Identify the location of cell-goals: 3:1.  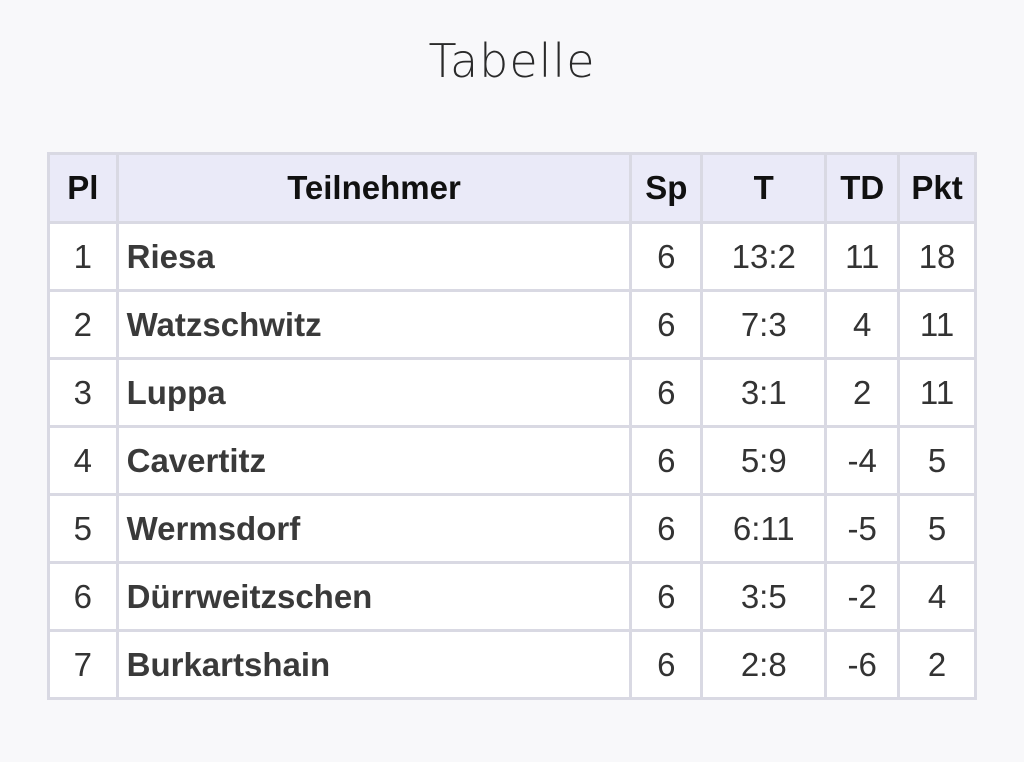
(764, 392).